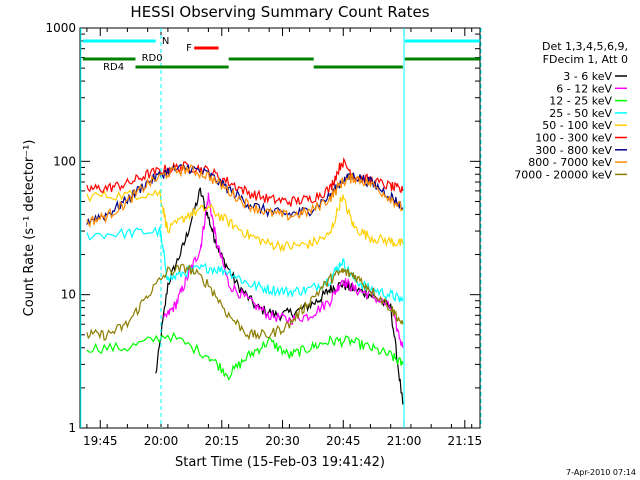 The height and width of the screenshot is (480, 640). Describe the element at coordinates (343, 441) in the screenshot. I see `x-tick-label: 20:45` at that location.